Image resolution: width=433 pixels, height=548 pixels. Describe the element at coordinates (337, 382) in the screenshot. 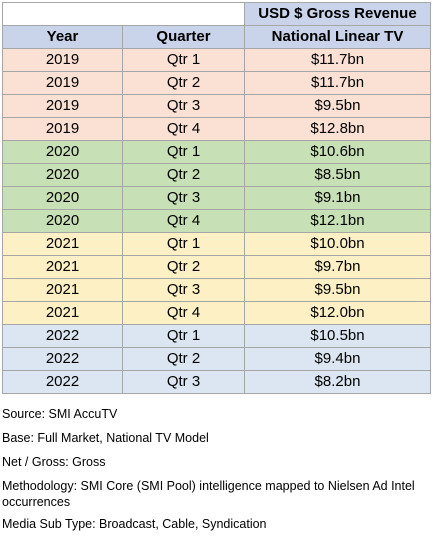

I see `cell-revenue: $8.2bn` at that location.